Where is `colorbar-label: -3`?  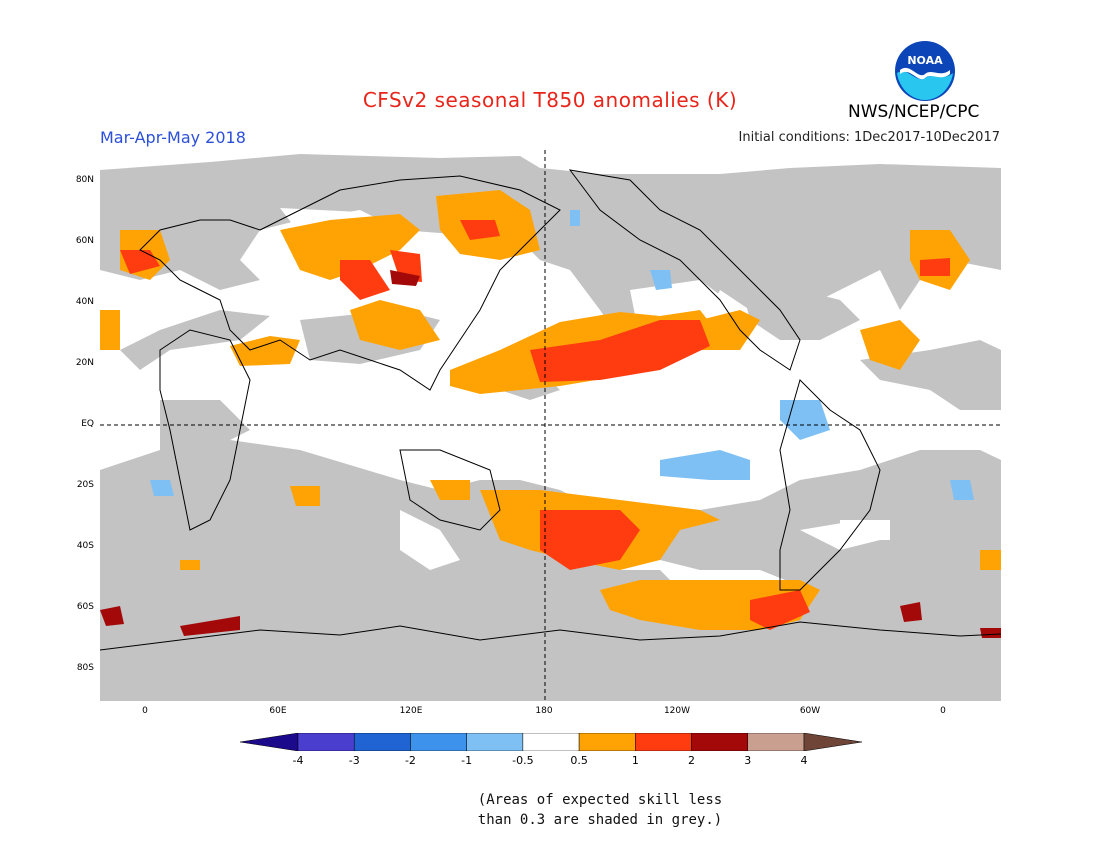 colorbar-label: -3 is located at coordinates (354, 760).